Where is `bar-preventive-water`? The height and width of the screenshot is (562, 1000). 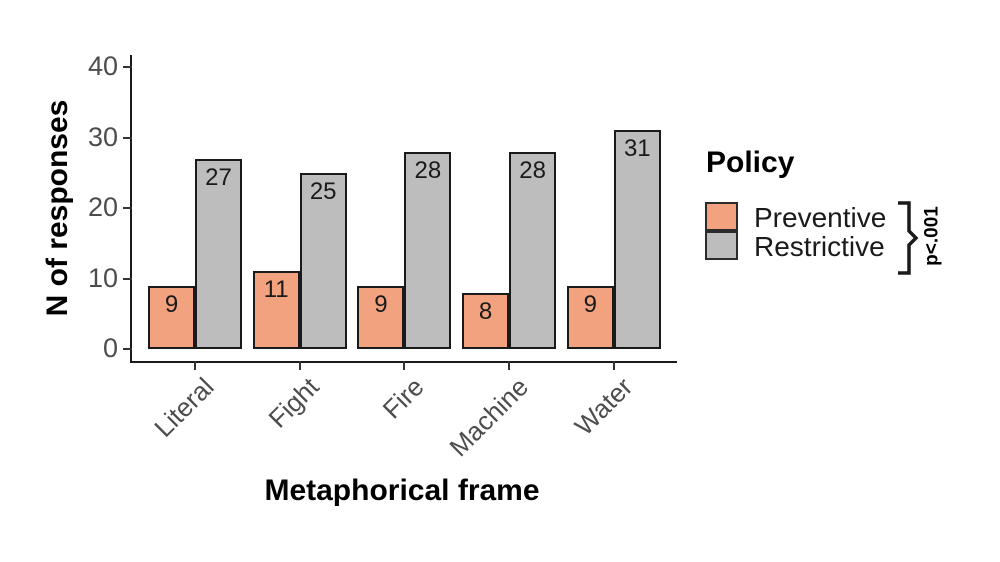
bar-preventive-water is located at coordinates (590, 317).